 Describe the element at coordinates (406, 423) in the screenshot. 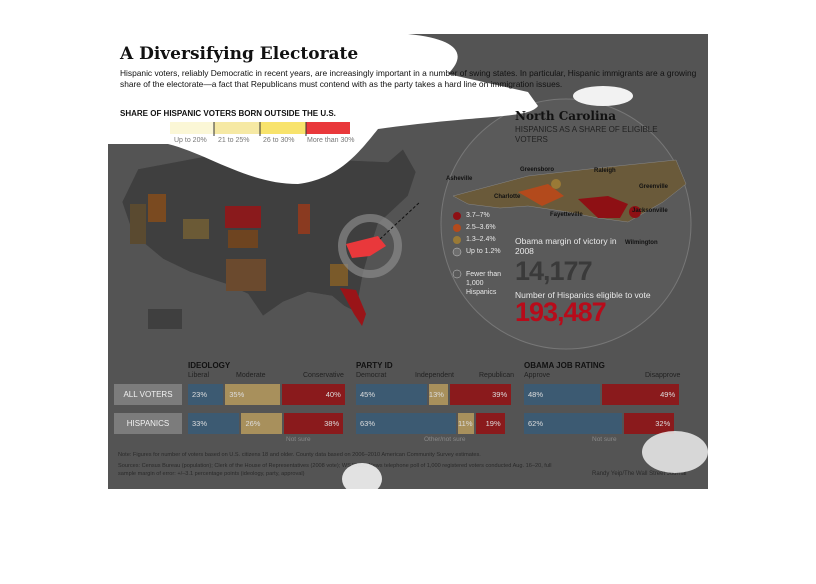

I see `bar-party-id-hispanics-democrat: 63%` at that location.